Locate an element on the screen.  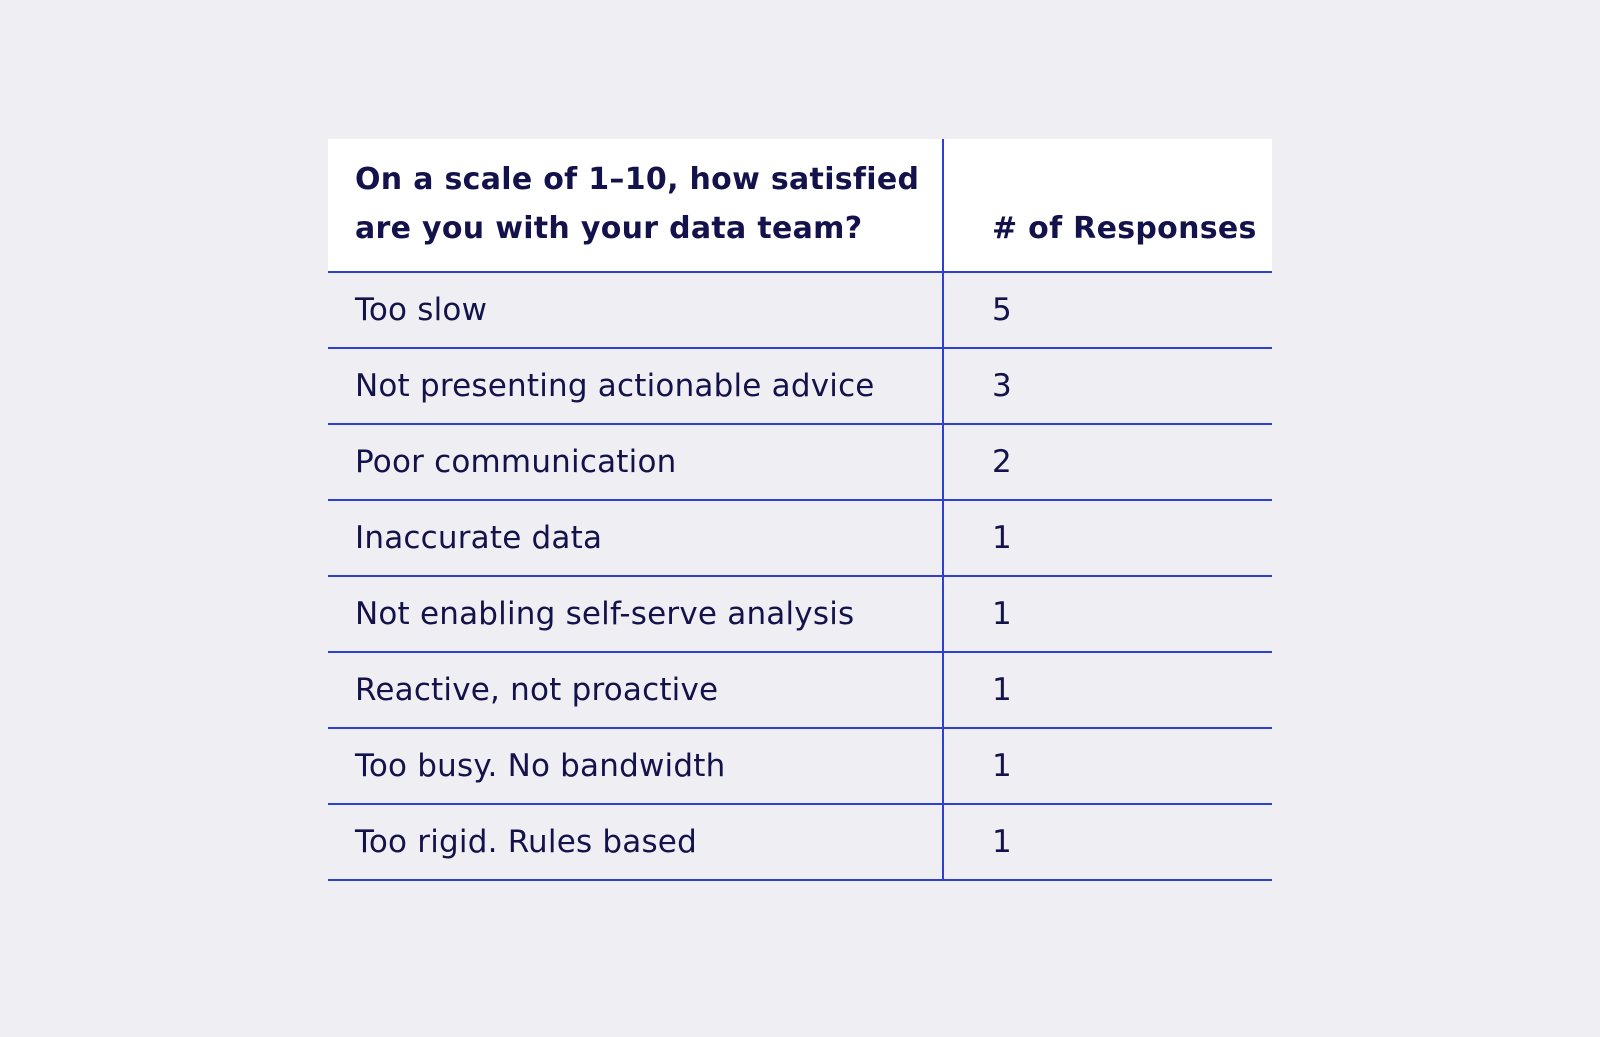
table-row: Not enabling self-serve analysis 1 is located at coordinates (800, 614).